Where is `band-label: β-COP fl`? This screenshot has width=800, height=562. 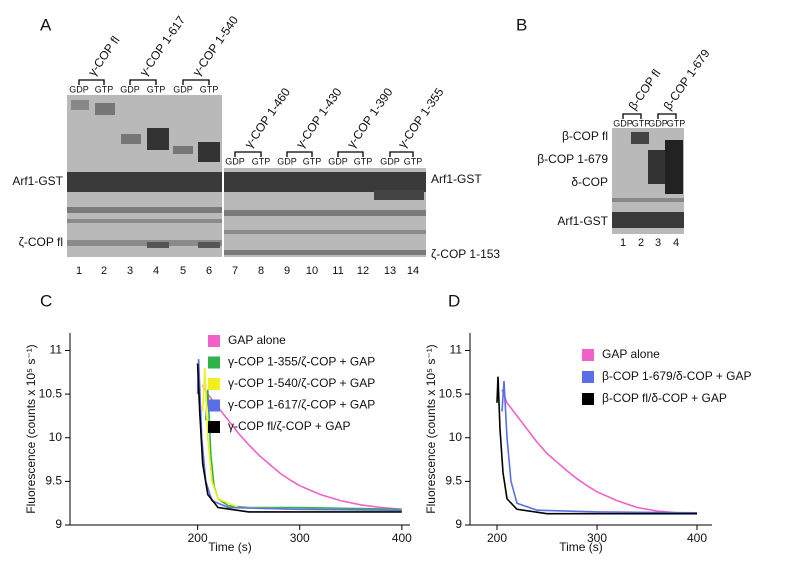
band-label: β-COP fl is located at coordinates (585, 136).